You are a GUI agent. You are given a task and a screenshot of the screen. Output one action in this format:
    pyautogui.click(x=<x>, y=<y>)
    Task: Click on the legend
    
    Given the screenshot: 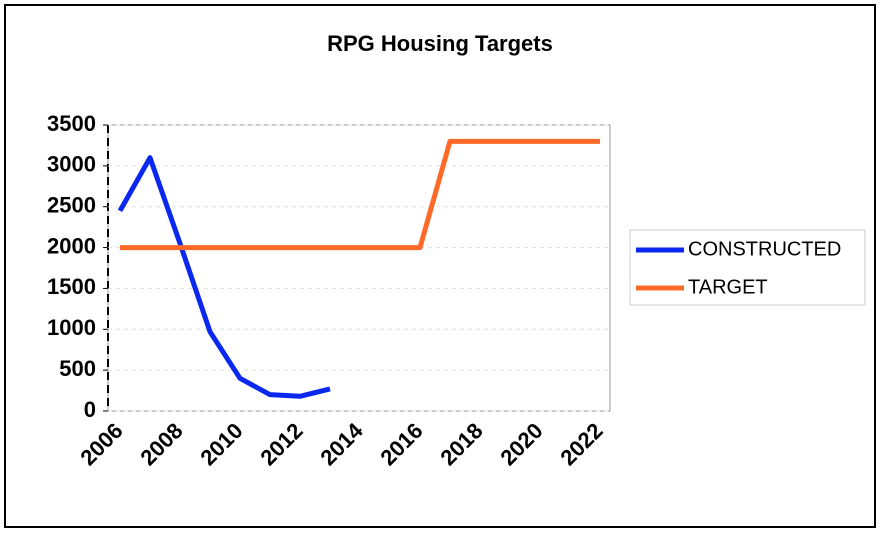 What is the action you would take?
    pyautogui.click(x=747, y=267)
    